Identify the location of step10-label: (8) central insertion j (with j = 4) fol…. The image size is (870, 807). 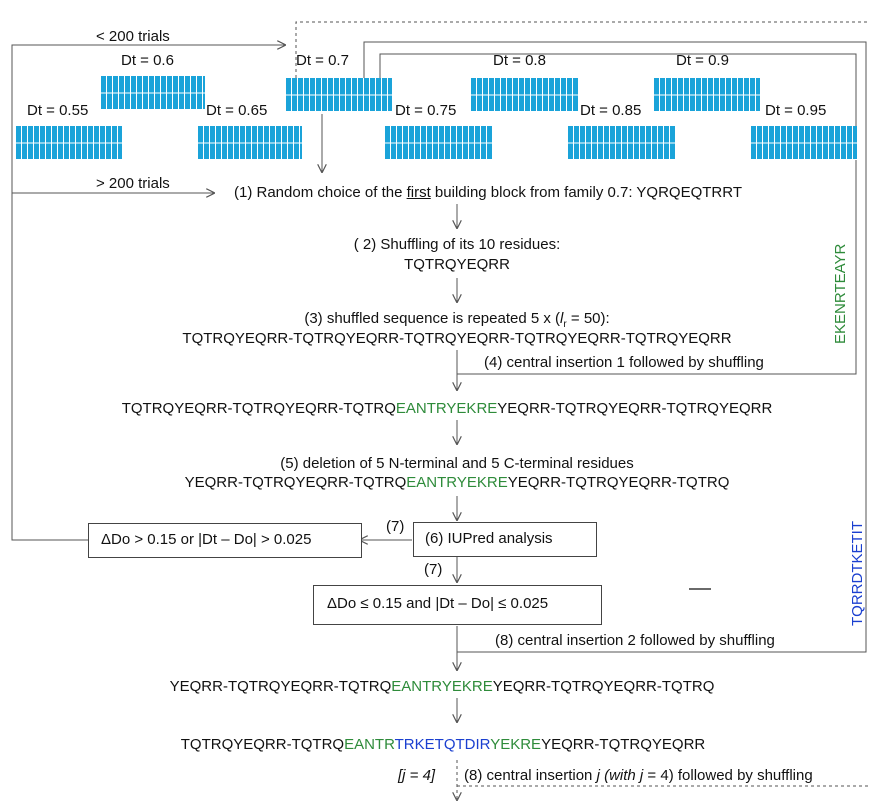
(638, 775).